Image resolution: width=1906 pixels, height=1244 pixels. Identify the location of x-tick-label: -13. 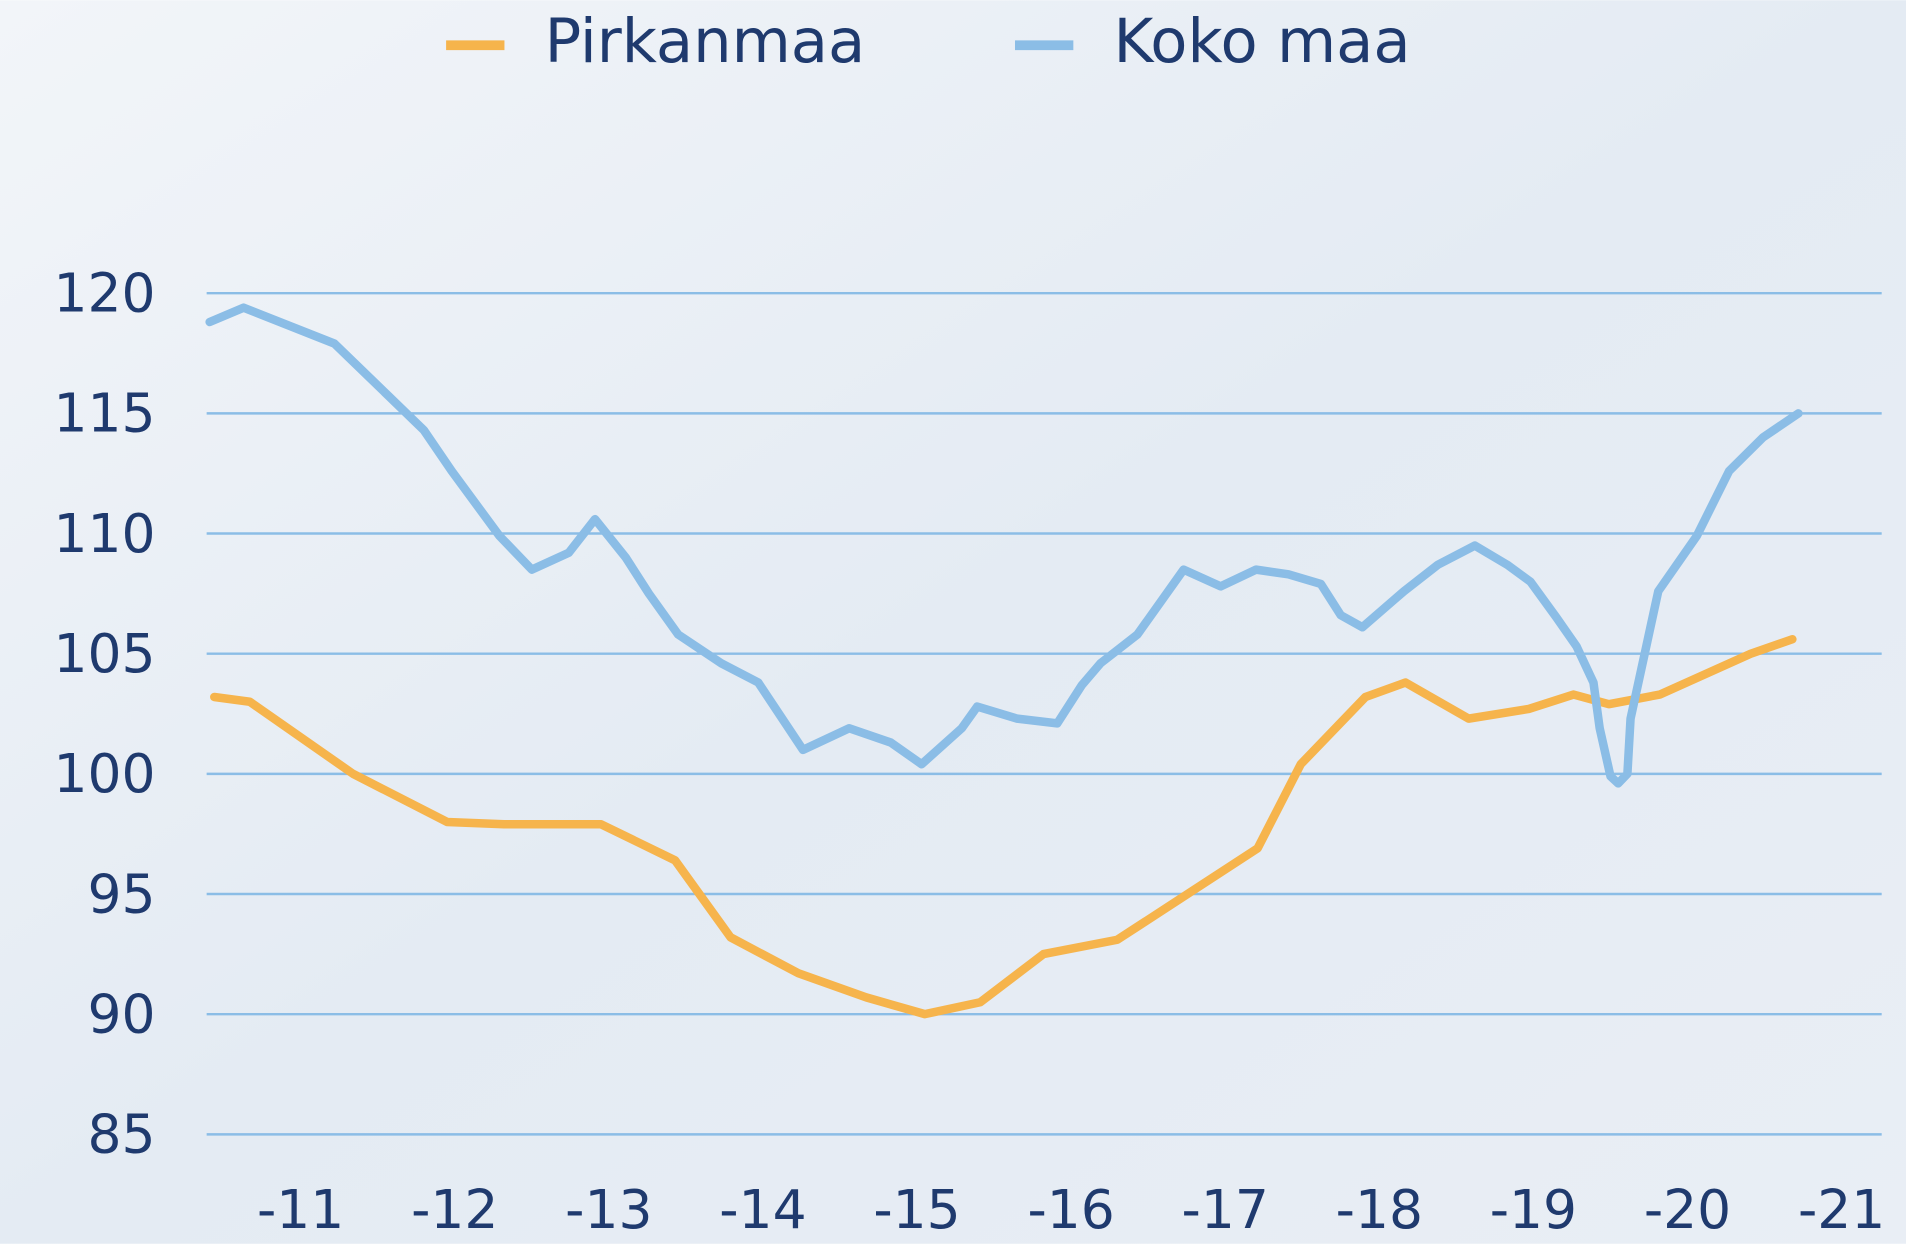
(608, 1209).